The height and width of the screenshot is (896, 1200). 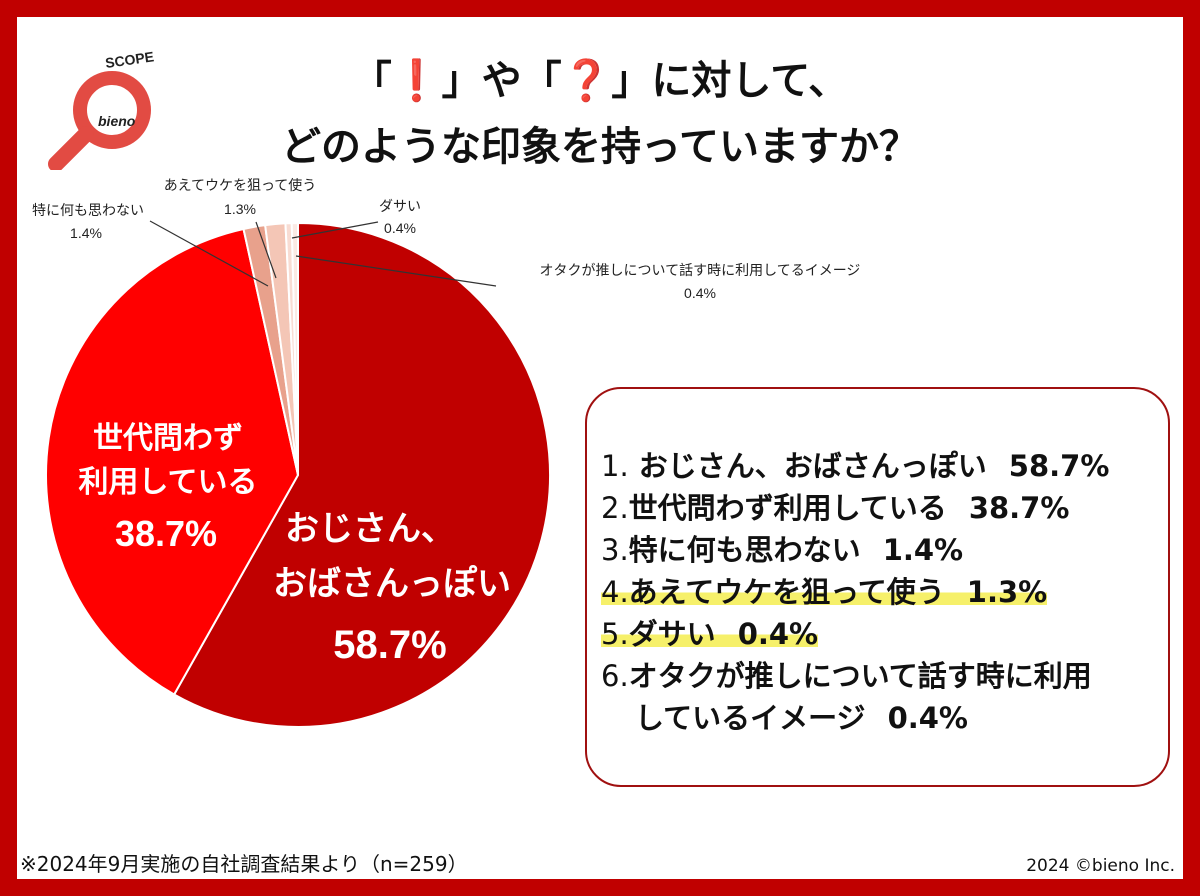 I want to click on slice-label-1-pct: 58.7%, so click(x=389, y=645).